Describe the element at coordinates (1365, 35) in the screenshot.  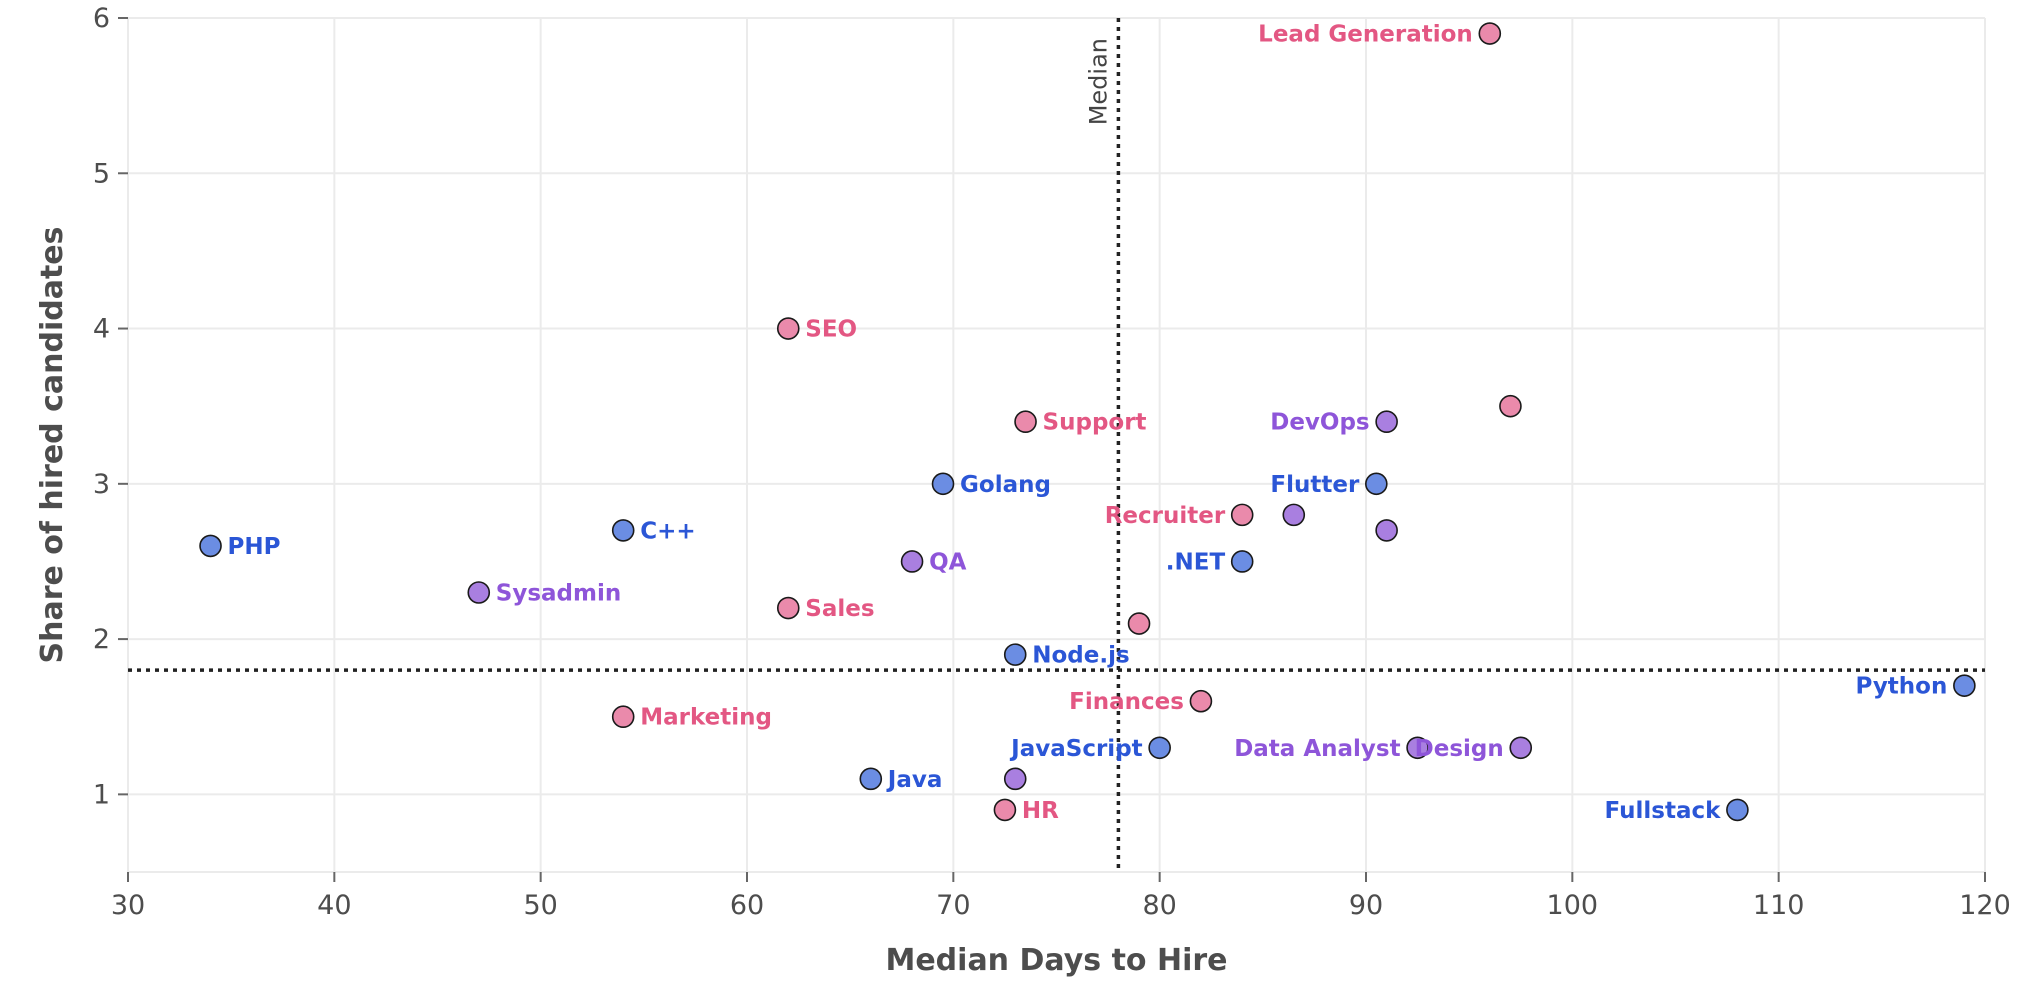
I see `point-label: Lead Generation` at that location.